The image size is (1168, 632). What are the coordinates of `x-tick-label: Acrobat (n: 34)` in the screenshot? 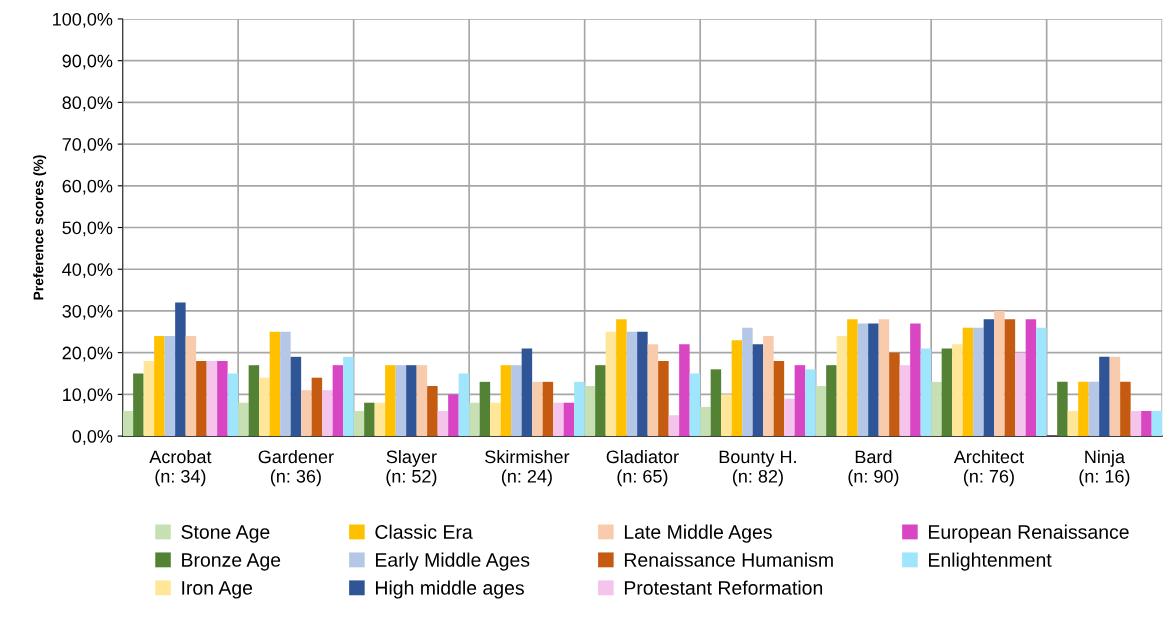 It's located at (180, 468).